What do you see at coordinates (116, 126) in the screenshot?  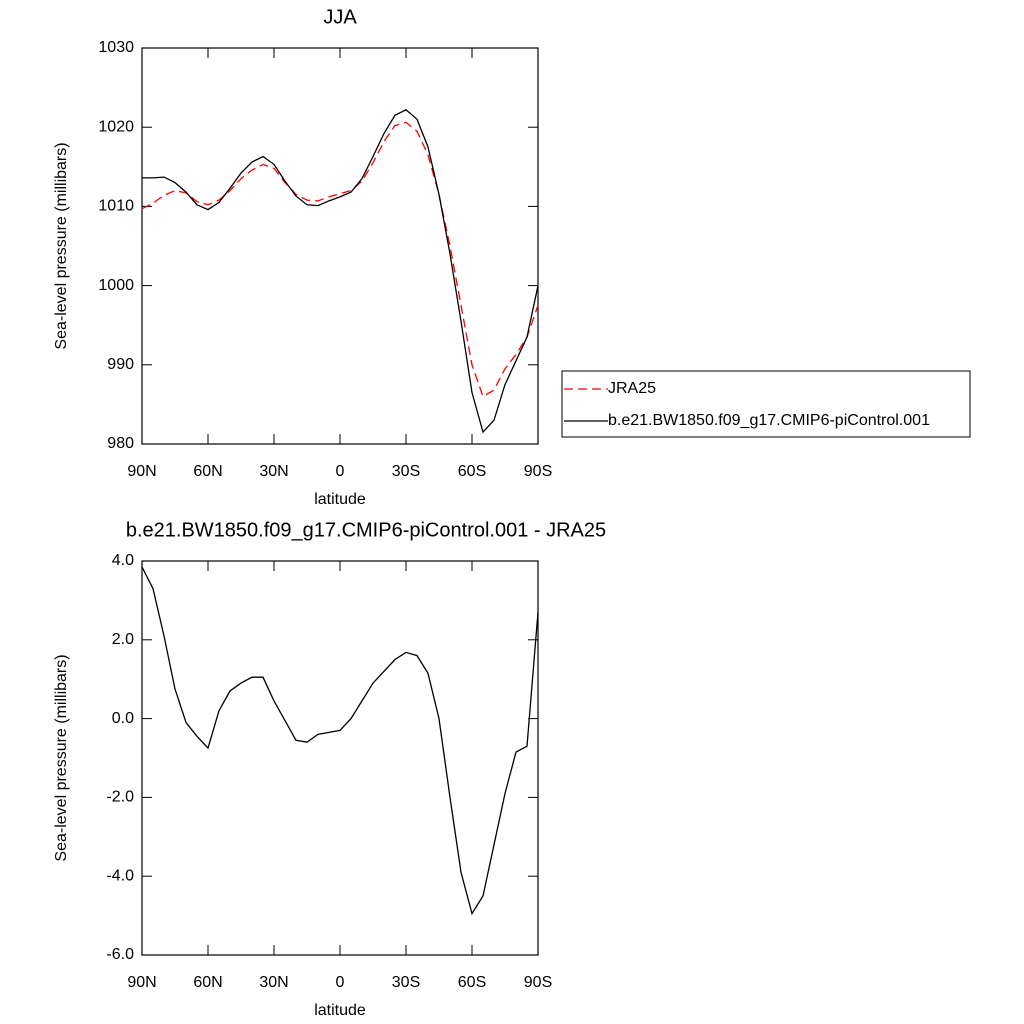 I see `y-tick-label: 1020` at bounding box center [116, 126].